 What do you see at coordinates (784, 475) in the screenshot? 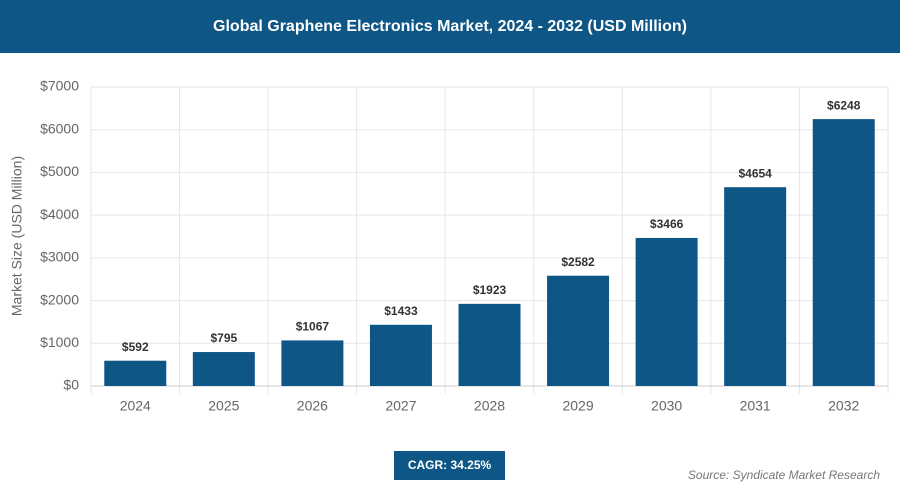
I see `source-note: Source: Syndicate Market Research` at bounding box center [784, 475].